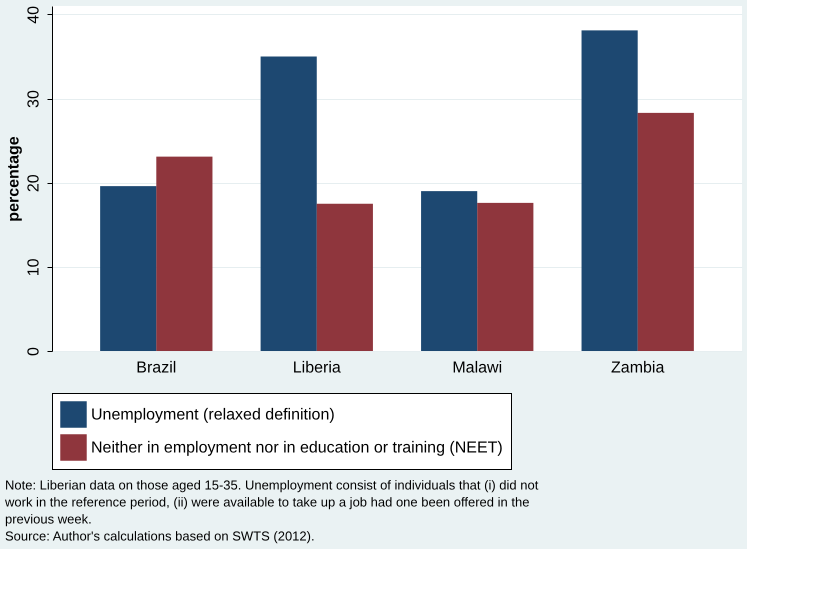  I want to click on y-tick-label: 20, so click(34, 183).